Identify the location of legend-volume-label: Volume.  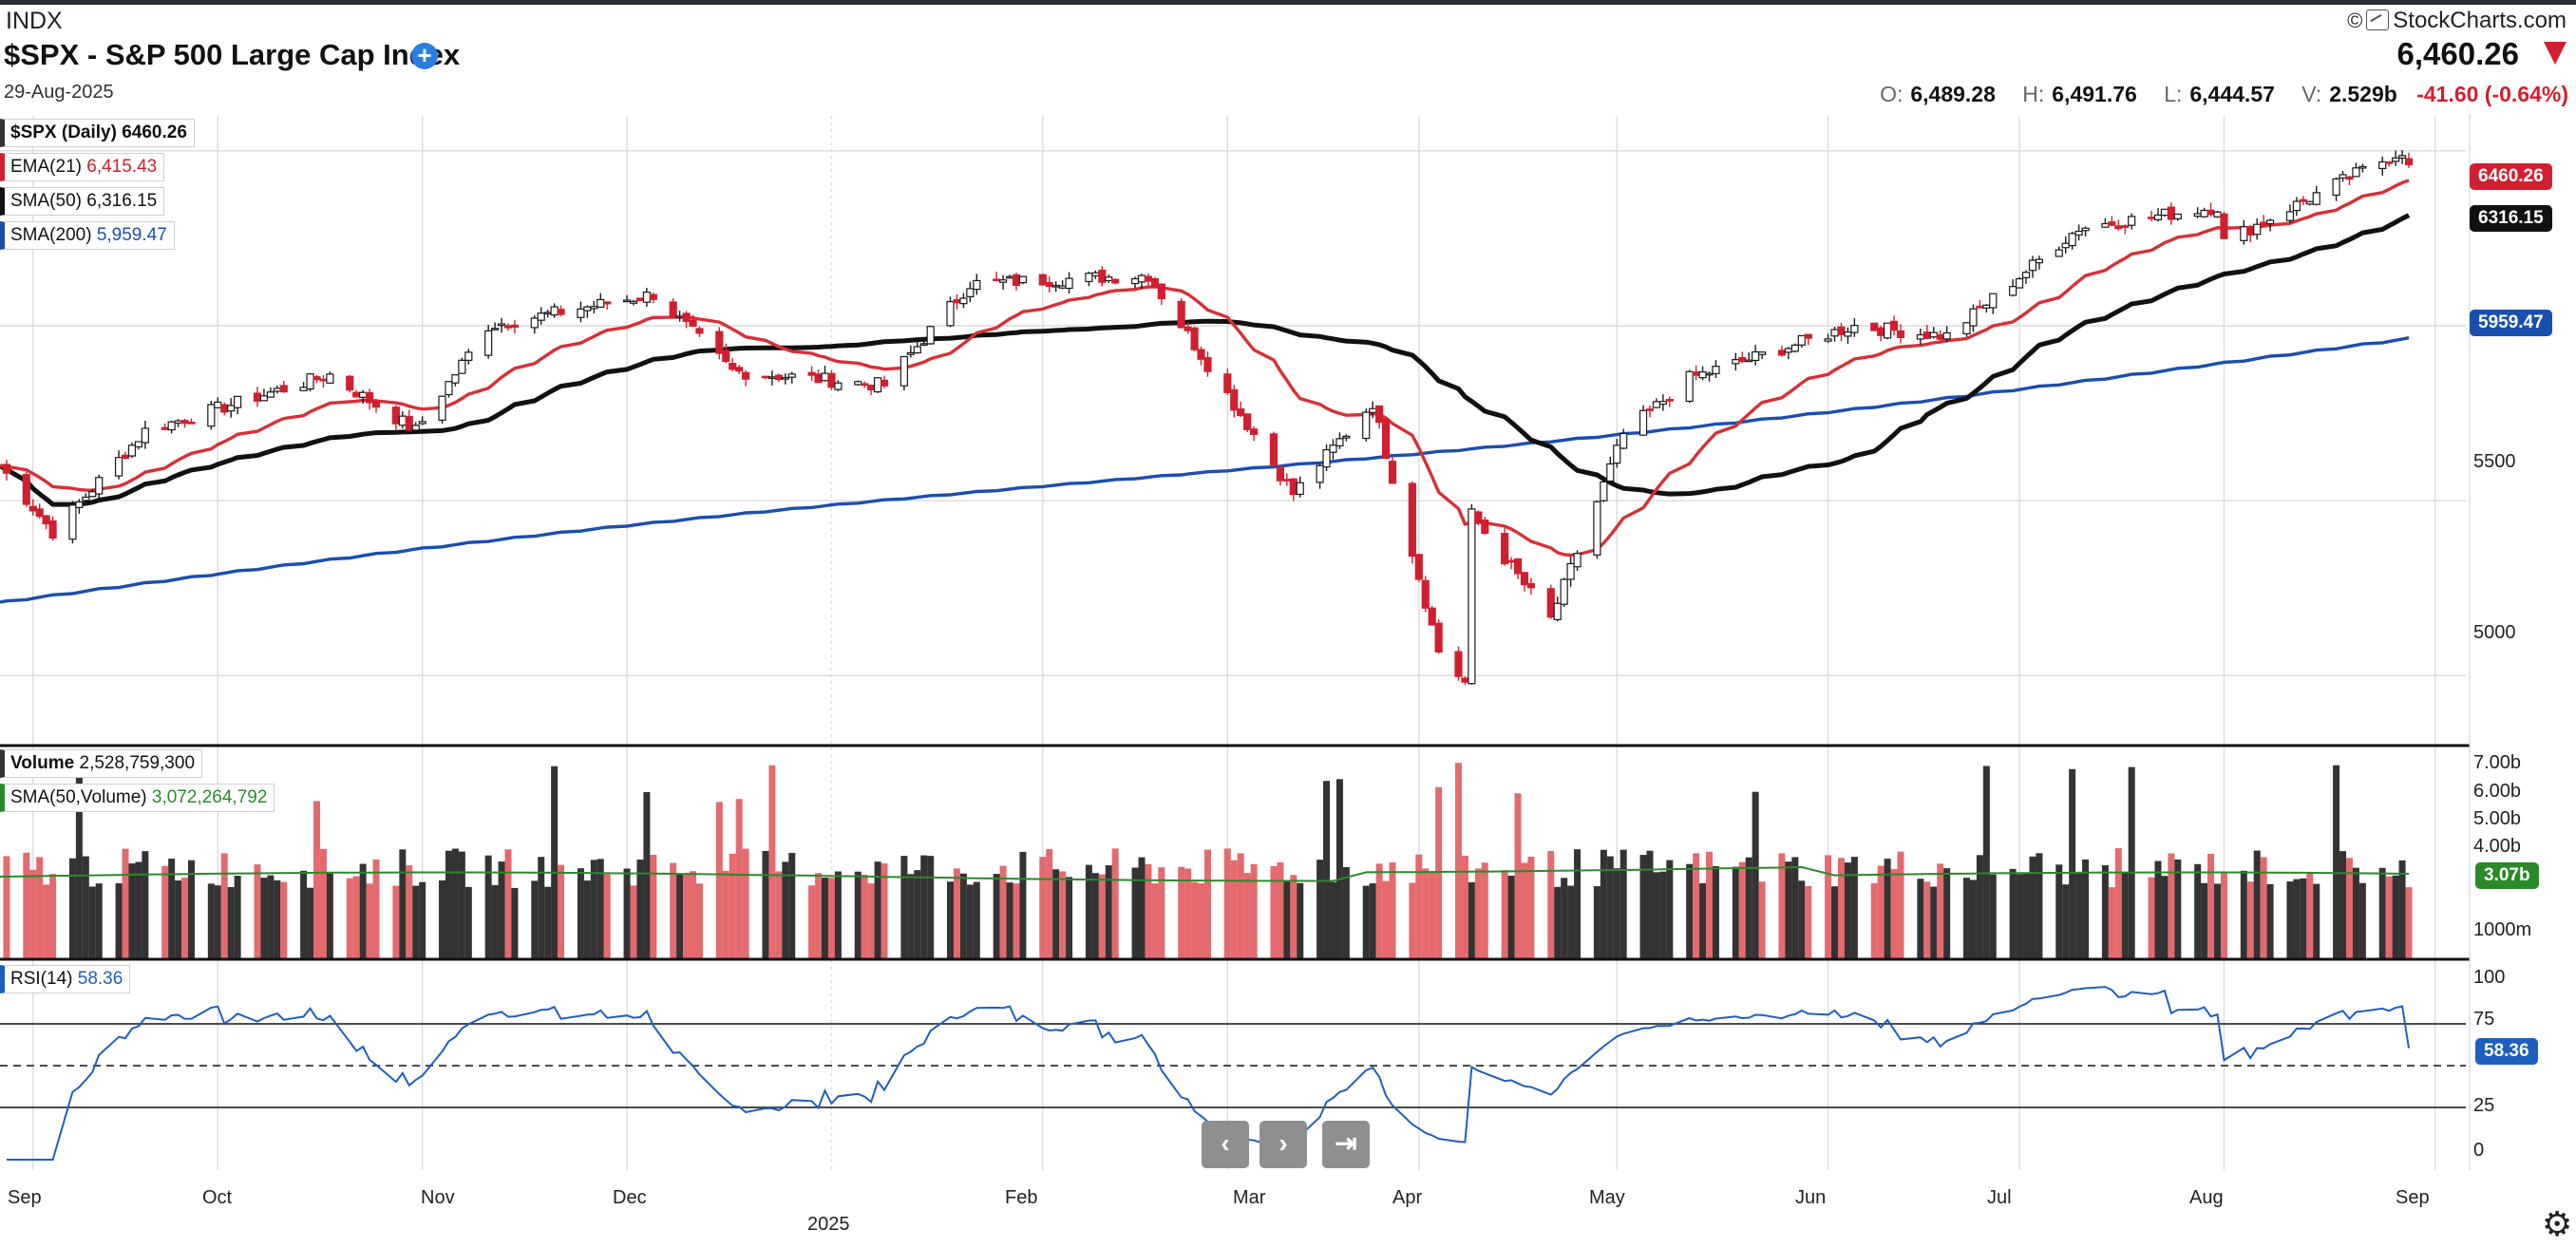
(42, 763).